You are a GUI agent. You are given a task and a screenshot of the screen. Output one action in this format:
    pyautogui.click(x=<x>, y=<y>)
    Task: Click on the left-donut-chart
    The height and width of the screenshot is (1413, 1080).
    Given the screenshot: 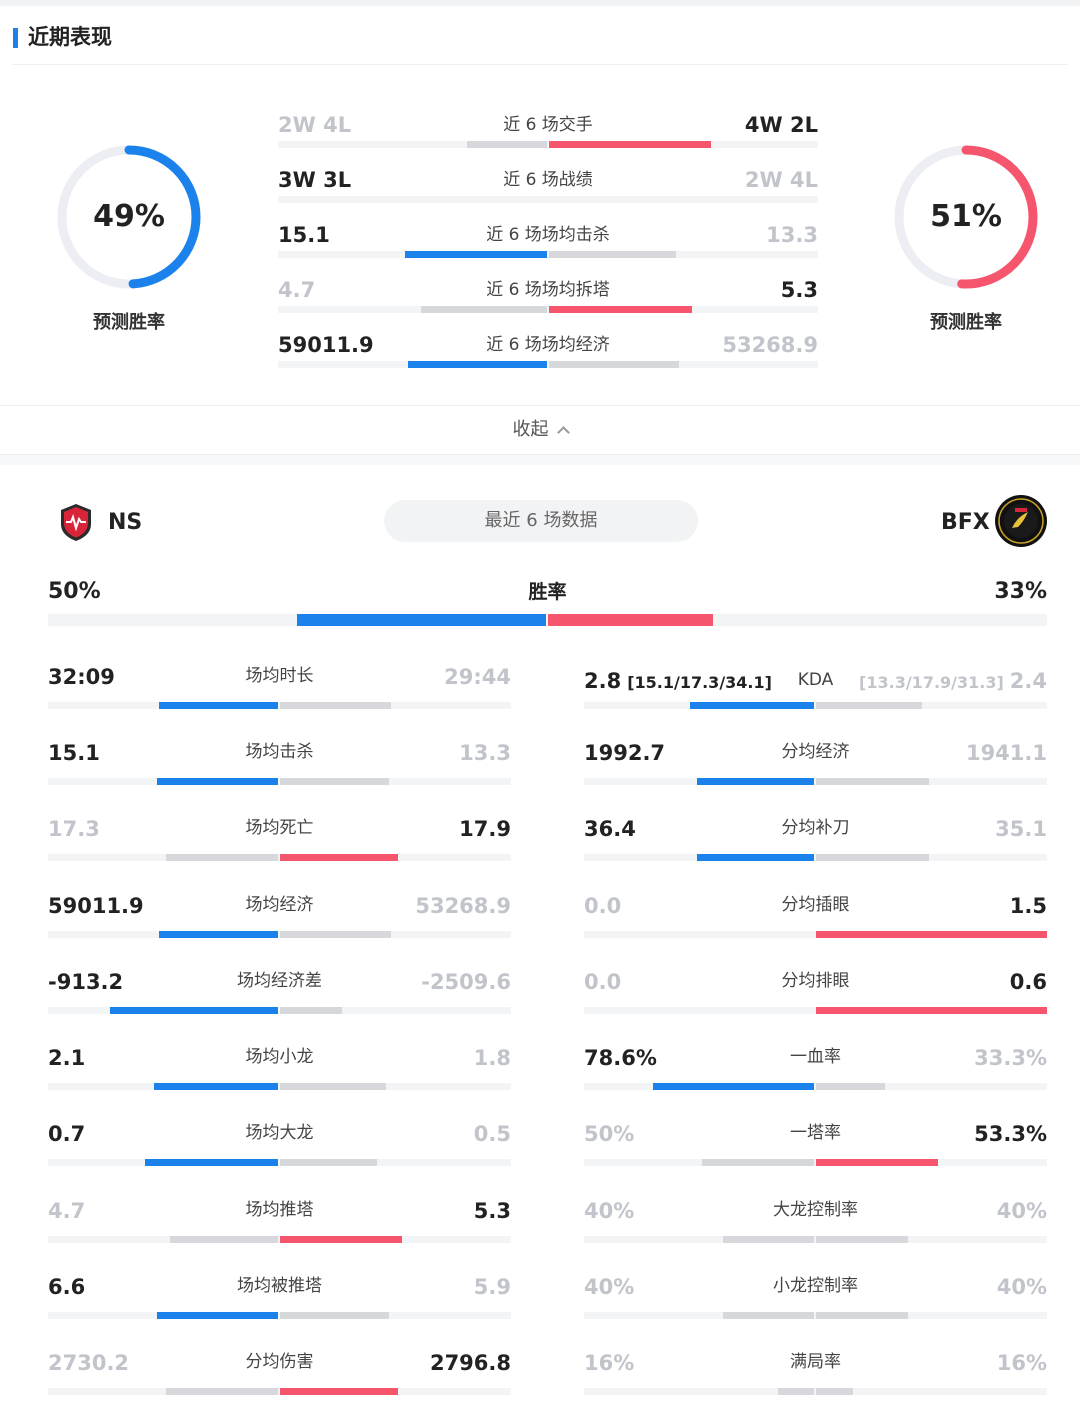 What is the action you would take?
    pyautogui.click(x=129, y=217)
    